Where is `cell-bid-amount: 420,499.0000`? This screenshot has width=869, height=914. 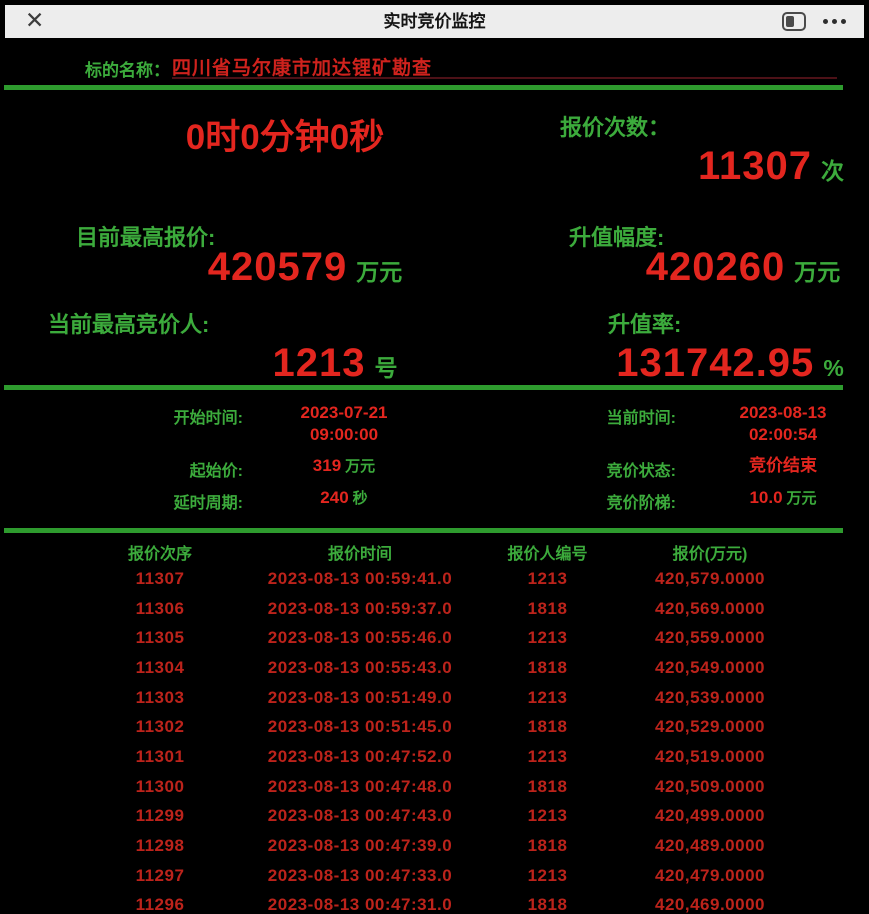 cell-bid-amount: 420,499.0000 is located at coordinates (710, 816).